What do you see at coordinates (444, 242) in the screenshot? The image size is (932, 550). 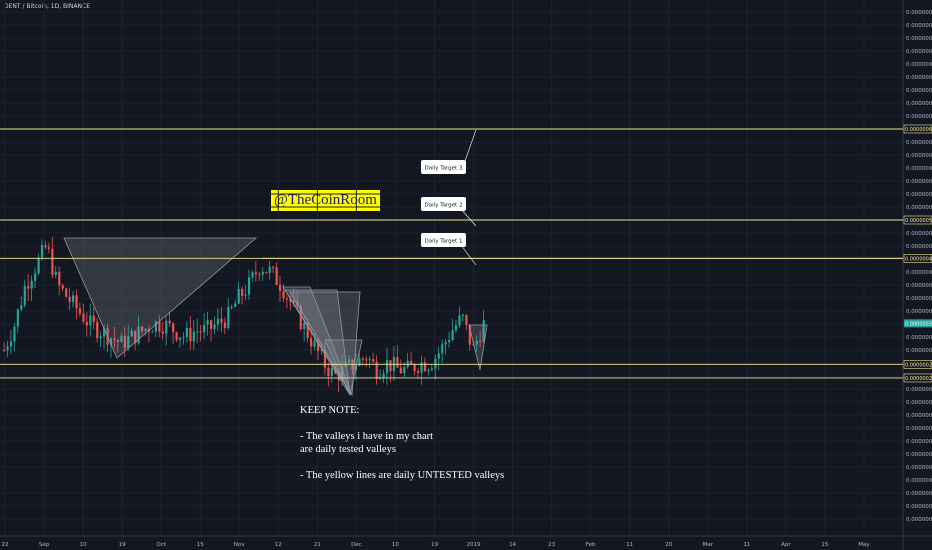 I see `callout-text: Daily Target 1` at bounding box center [444, 242].